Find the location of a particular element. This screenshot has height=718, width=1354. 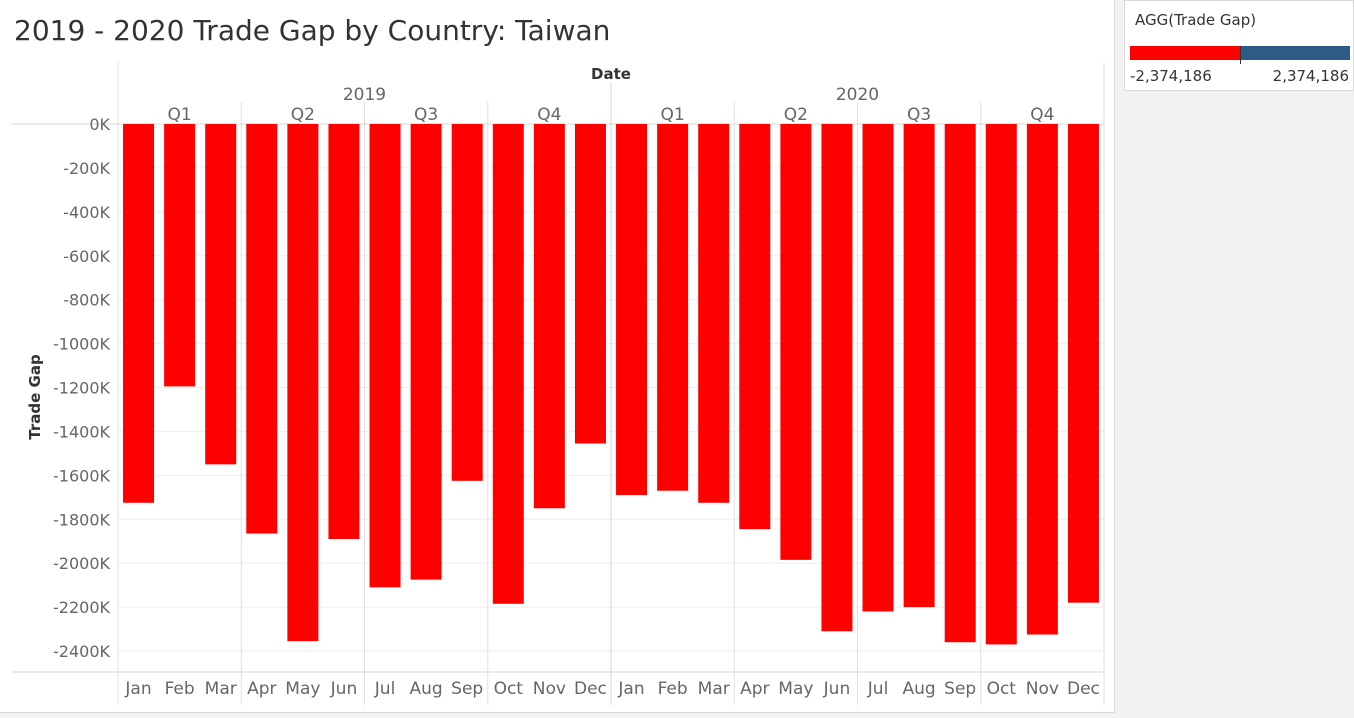

y-tick-label: -200K is located at coordinates (86, 168).